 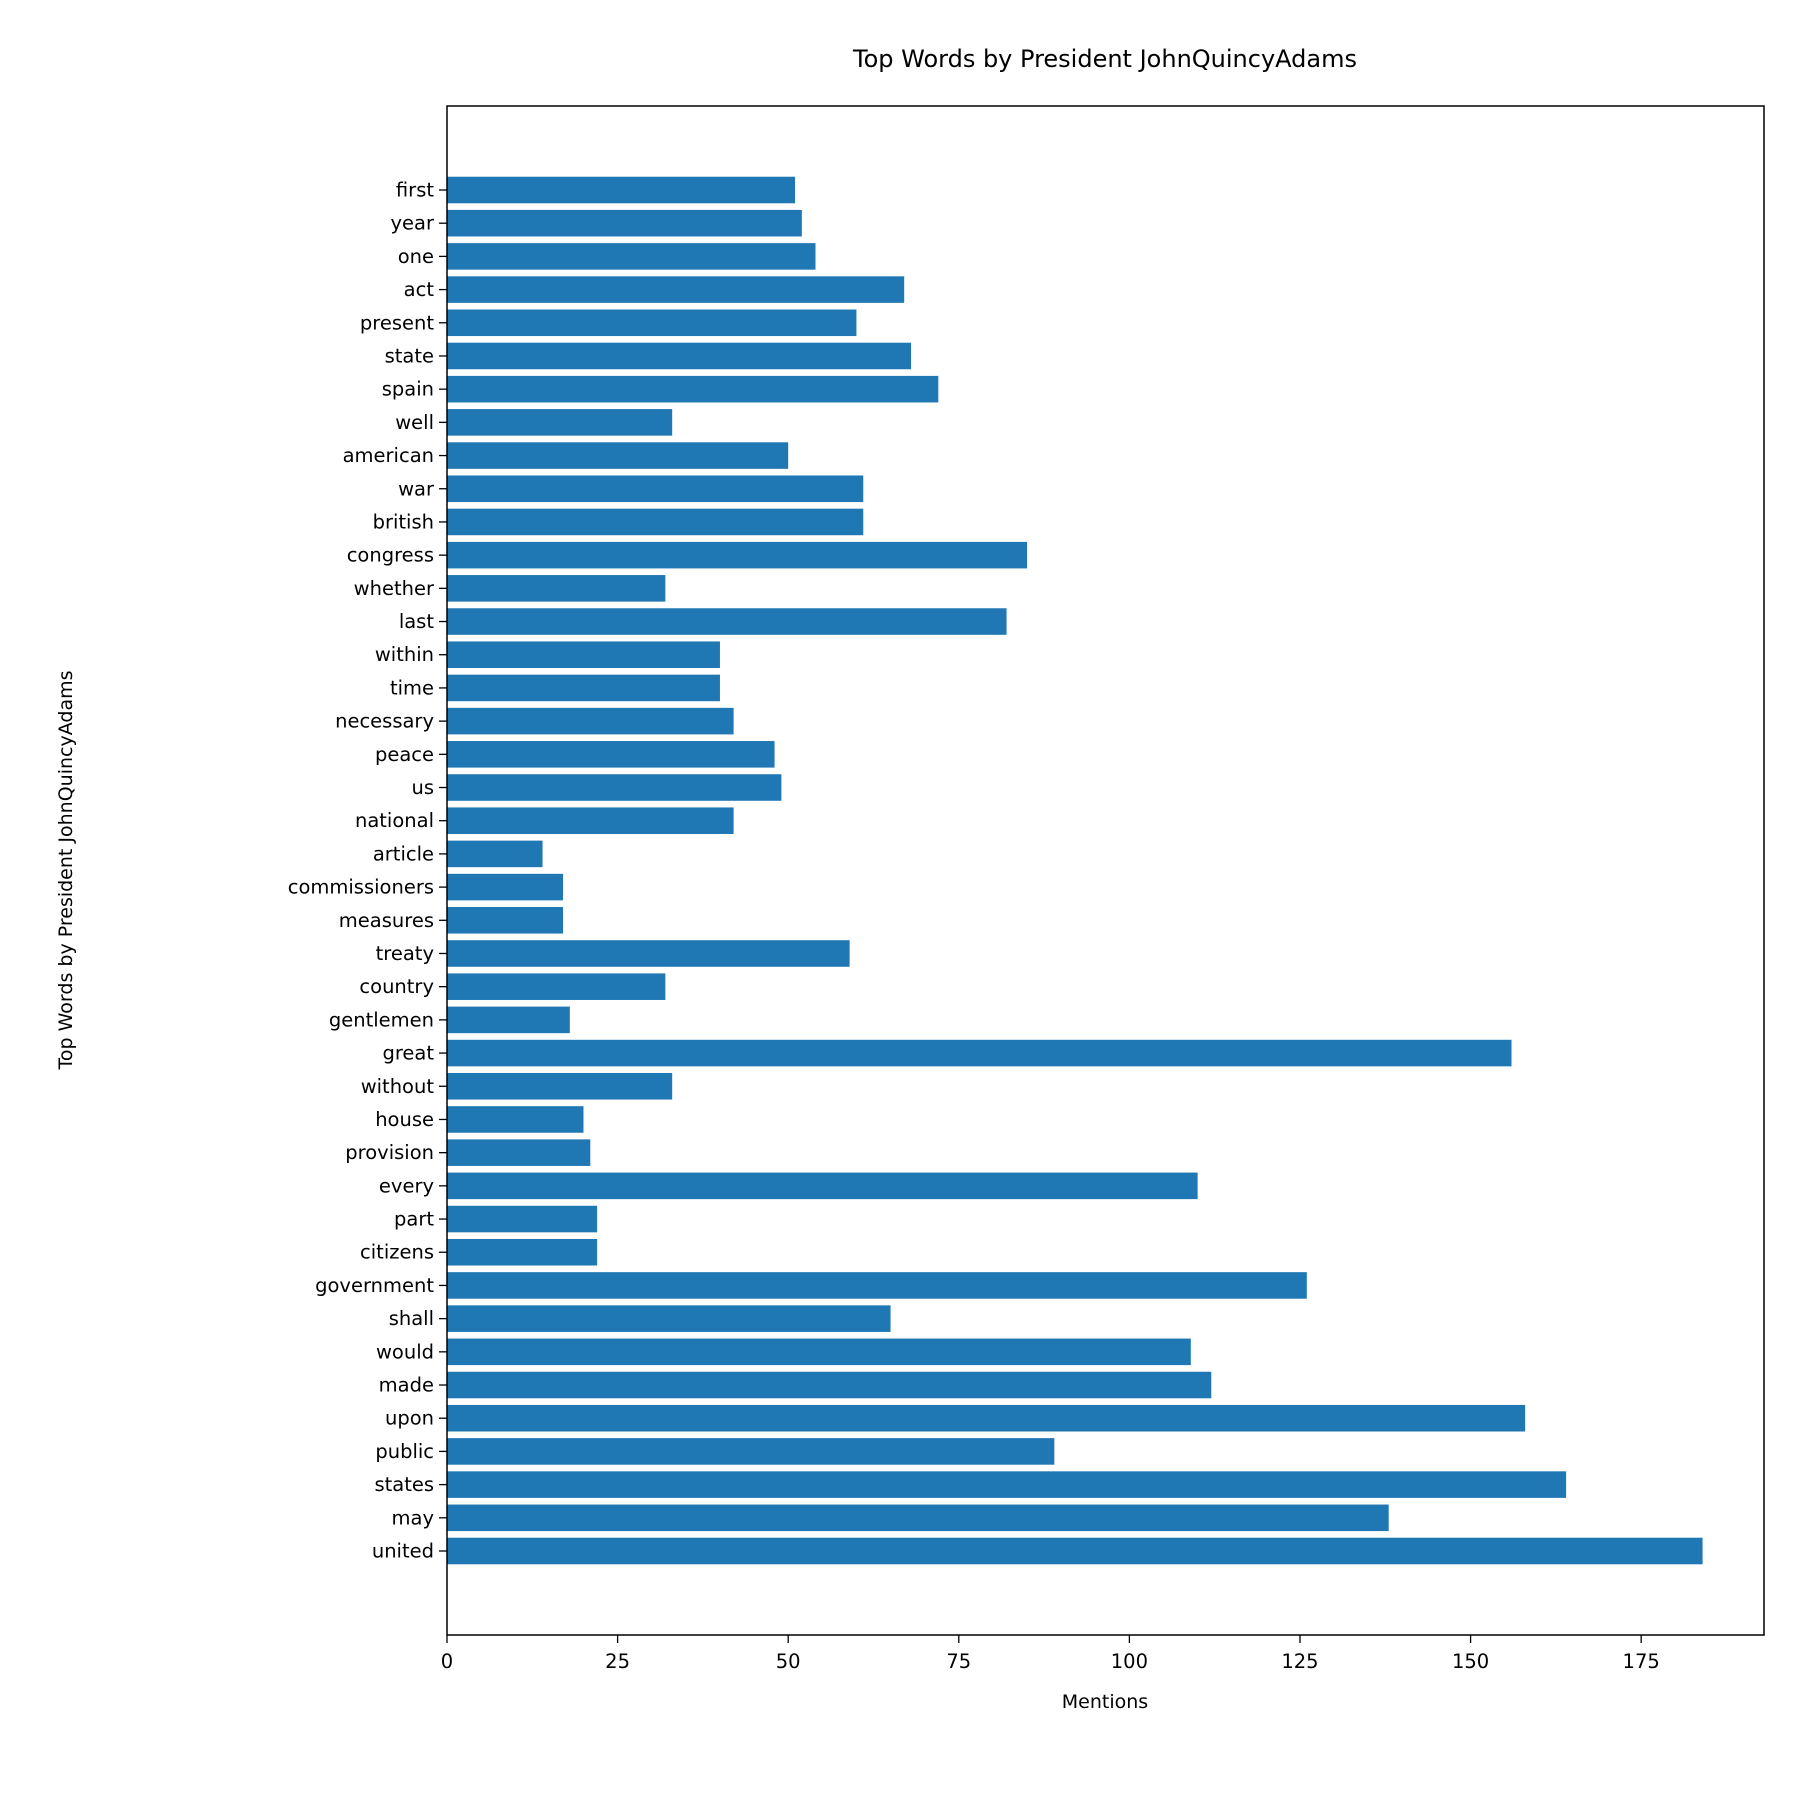 What do you see at coordinates (819, 1352) in the screenshot?
I see `bar-would` at bounding box center [819, 1352].